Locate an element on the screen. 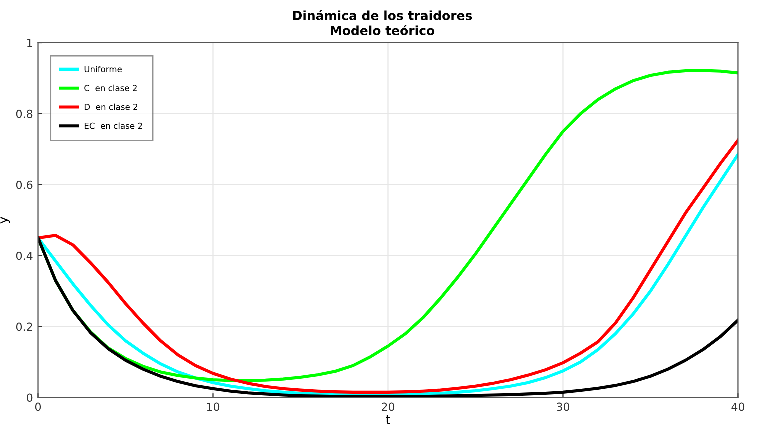 The width and height of the screenshot is (765, 430). legend-label: EC en clase 2 is located at coordinates (113, 126).